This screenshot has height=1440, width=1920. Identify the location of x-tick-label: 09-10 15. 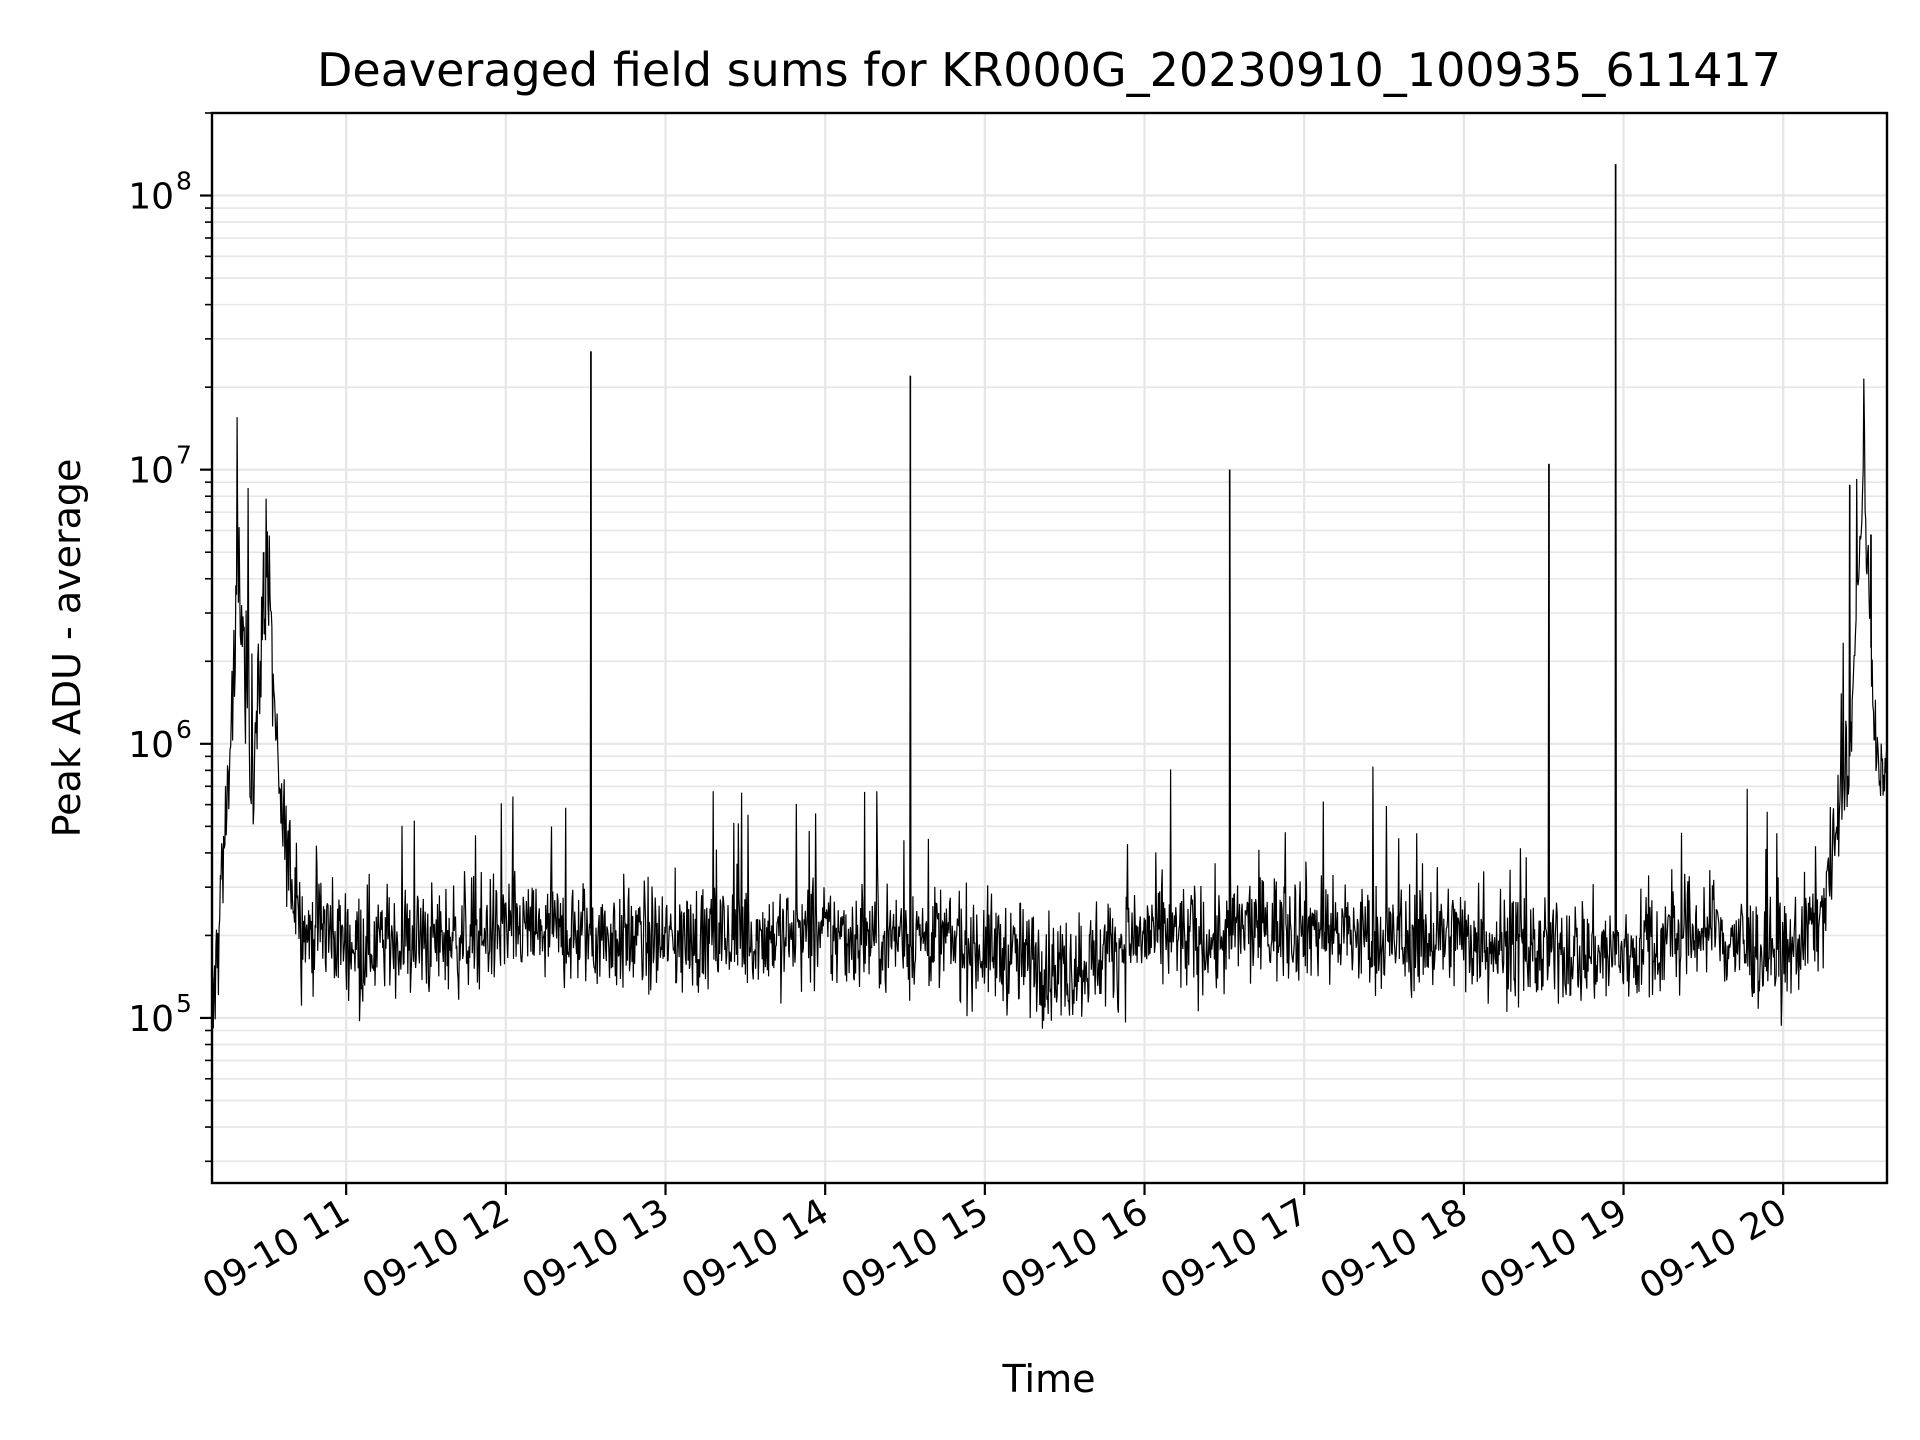
(915, 1249).